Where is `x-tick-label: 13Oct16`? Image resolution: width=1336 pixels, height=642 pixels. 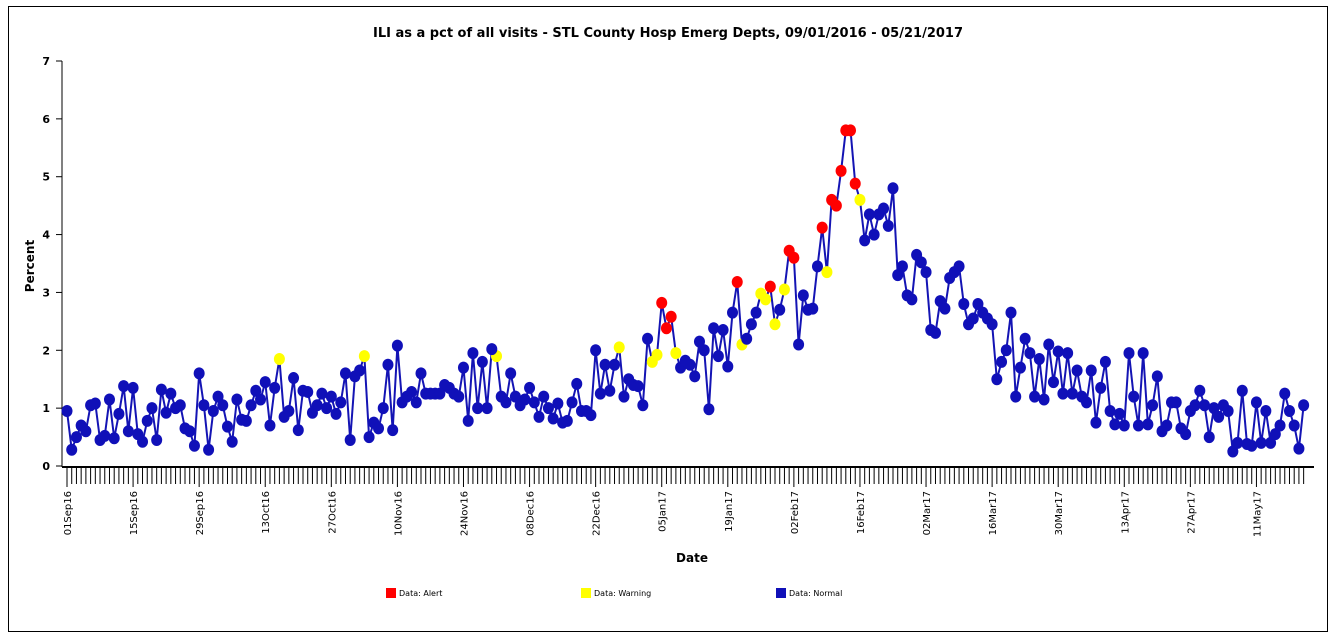
x-tick-label: 13Oct16 is located at coordinates (266, 512).